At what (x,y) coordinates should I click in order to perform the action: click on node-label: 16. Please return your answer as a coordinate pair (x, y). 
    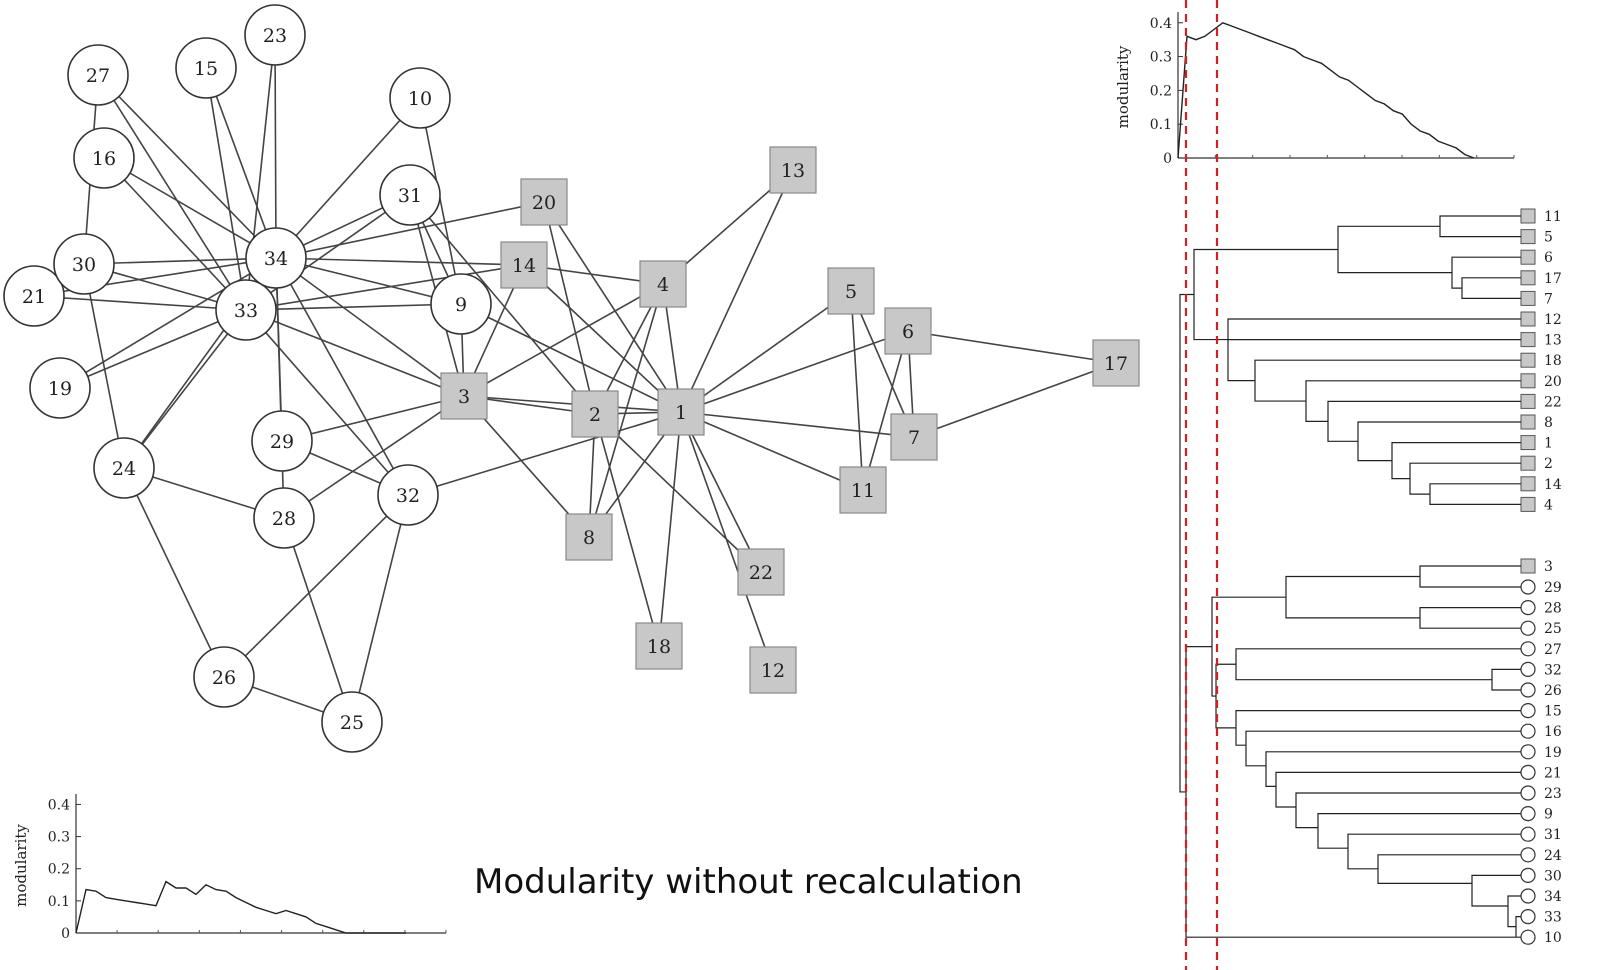
    Looking at the image, I should click on (104, 159).